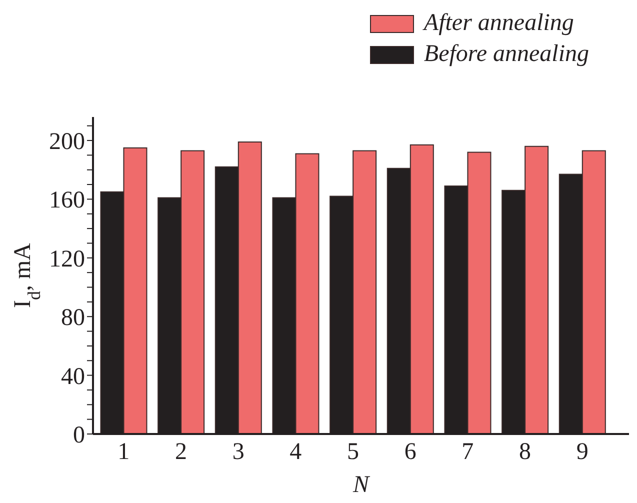  What do you see at coordinates (73, 318) in the screenshot?
I see `y-tick-label: 80` at bounding box center [73, 318].